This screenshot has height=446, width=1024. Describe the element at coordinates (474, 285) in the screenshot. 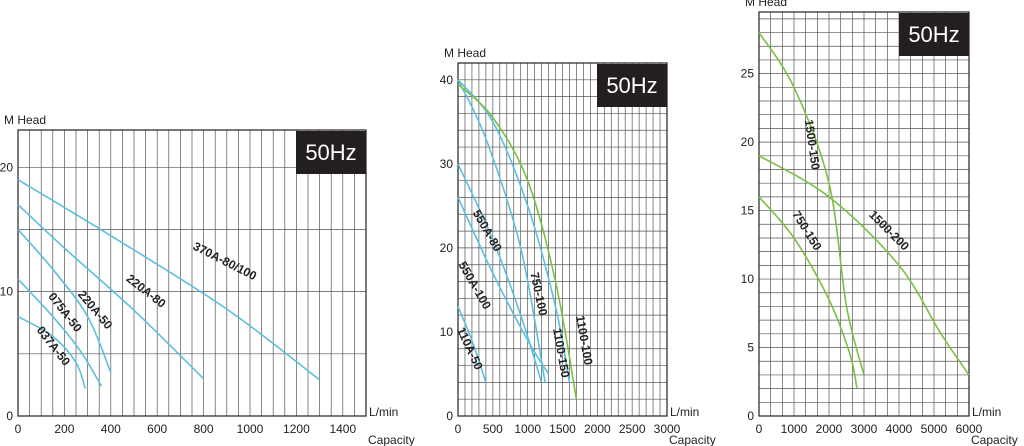

I see `curve-label: 550A-100` at that location.